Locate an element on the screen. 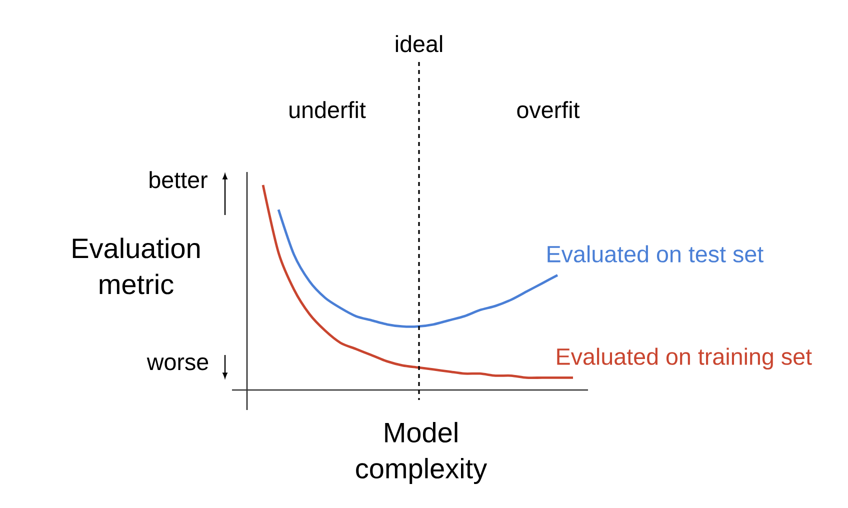 Image resolution: width=848 pixels, height=508 pixels. text: overfit is located at coordinates (548, 109).